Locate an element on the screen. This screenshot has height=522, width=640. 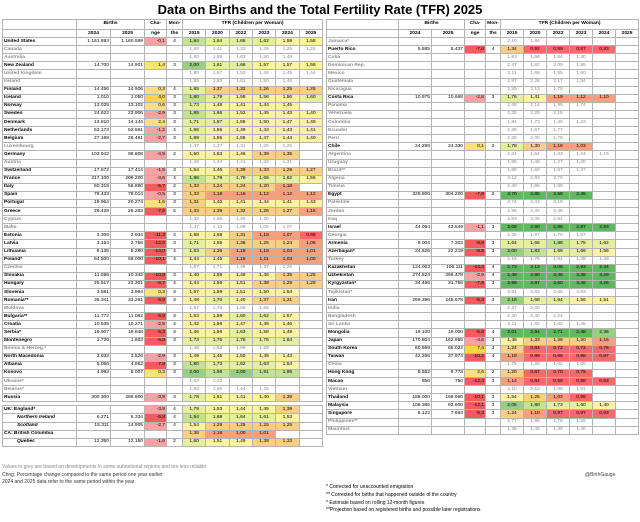
tfr-24: 2,44 is located at coordinates (604, 268).